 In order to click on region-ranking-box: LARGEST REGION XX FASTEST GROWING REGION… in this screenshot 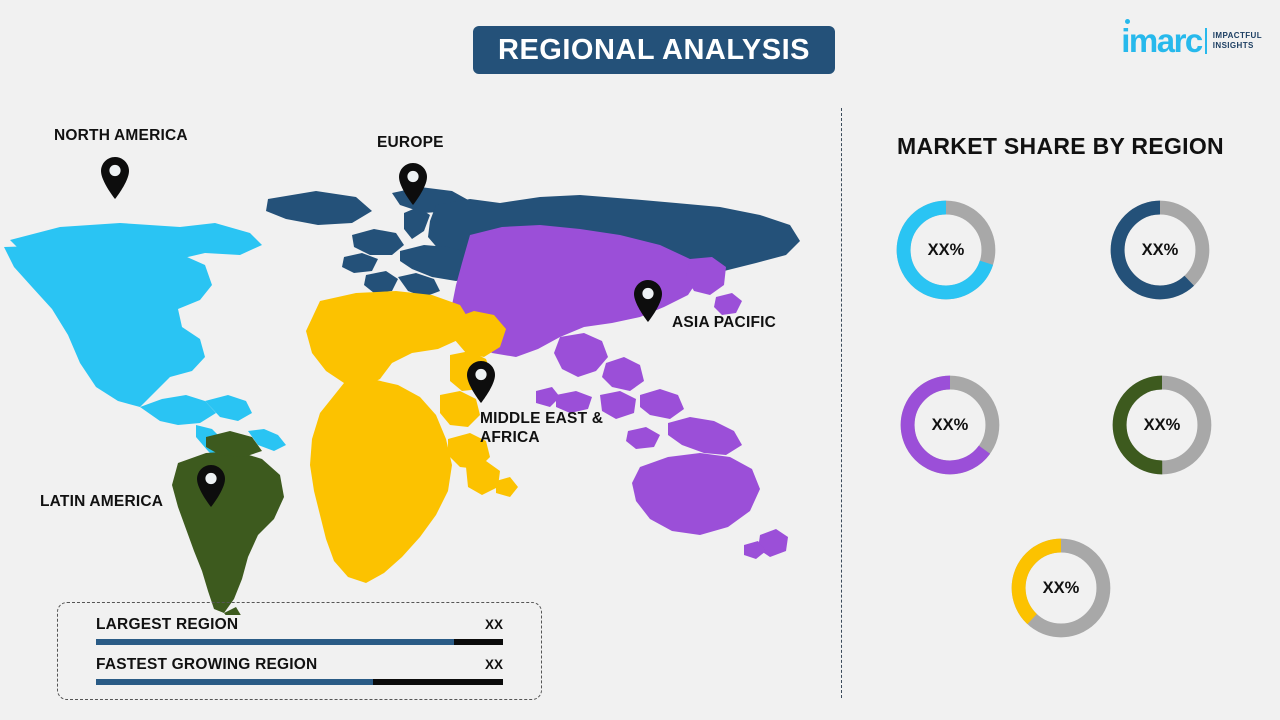, I will do `click(299, 651)`.